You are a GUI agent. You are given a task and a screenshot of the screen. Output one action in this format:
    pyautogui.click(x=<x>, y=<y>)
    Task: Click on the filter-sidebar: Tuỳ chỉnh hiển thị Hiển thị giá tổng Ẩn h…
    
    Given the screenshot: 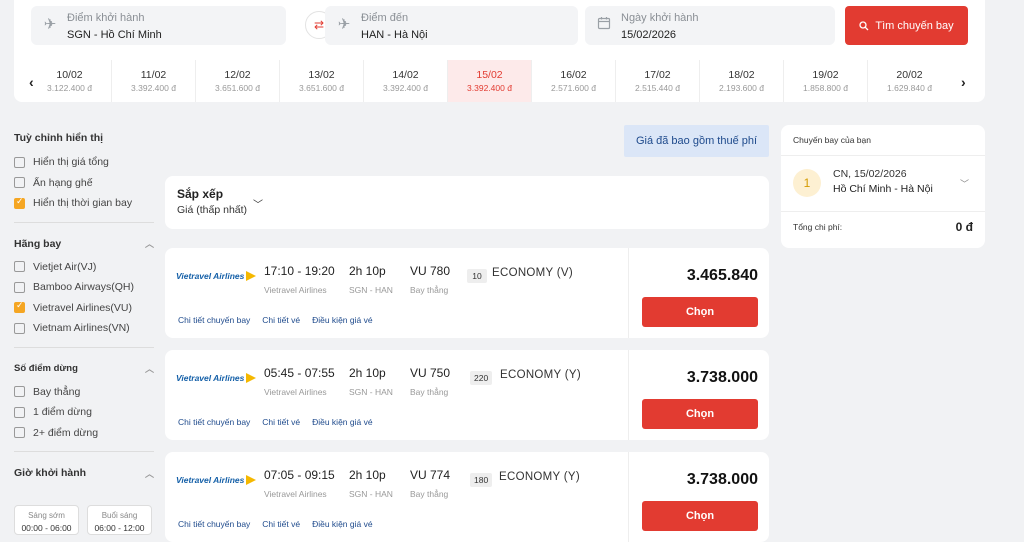 What is the action you would take?
    pyautogui.click(x=84, y=307)
    